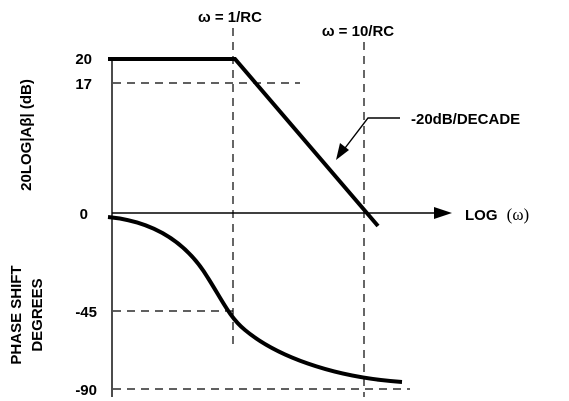  I want to click on phase-axis-label-line1: PHASE SHIFT, so click(16, 314).